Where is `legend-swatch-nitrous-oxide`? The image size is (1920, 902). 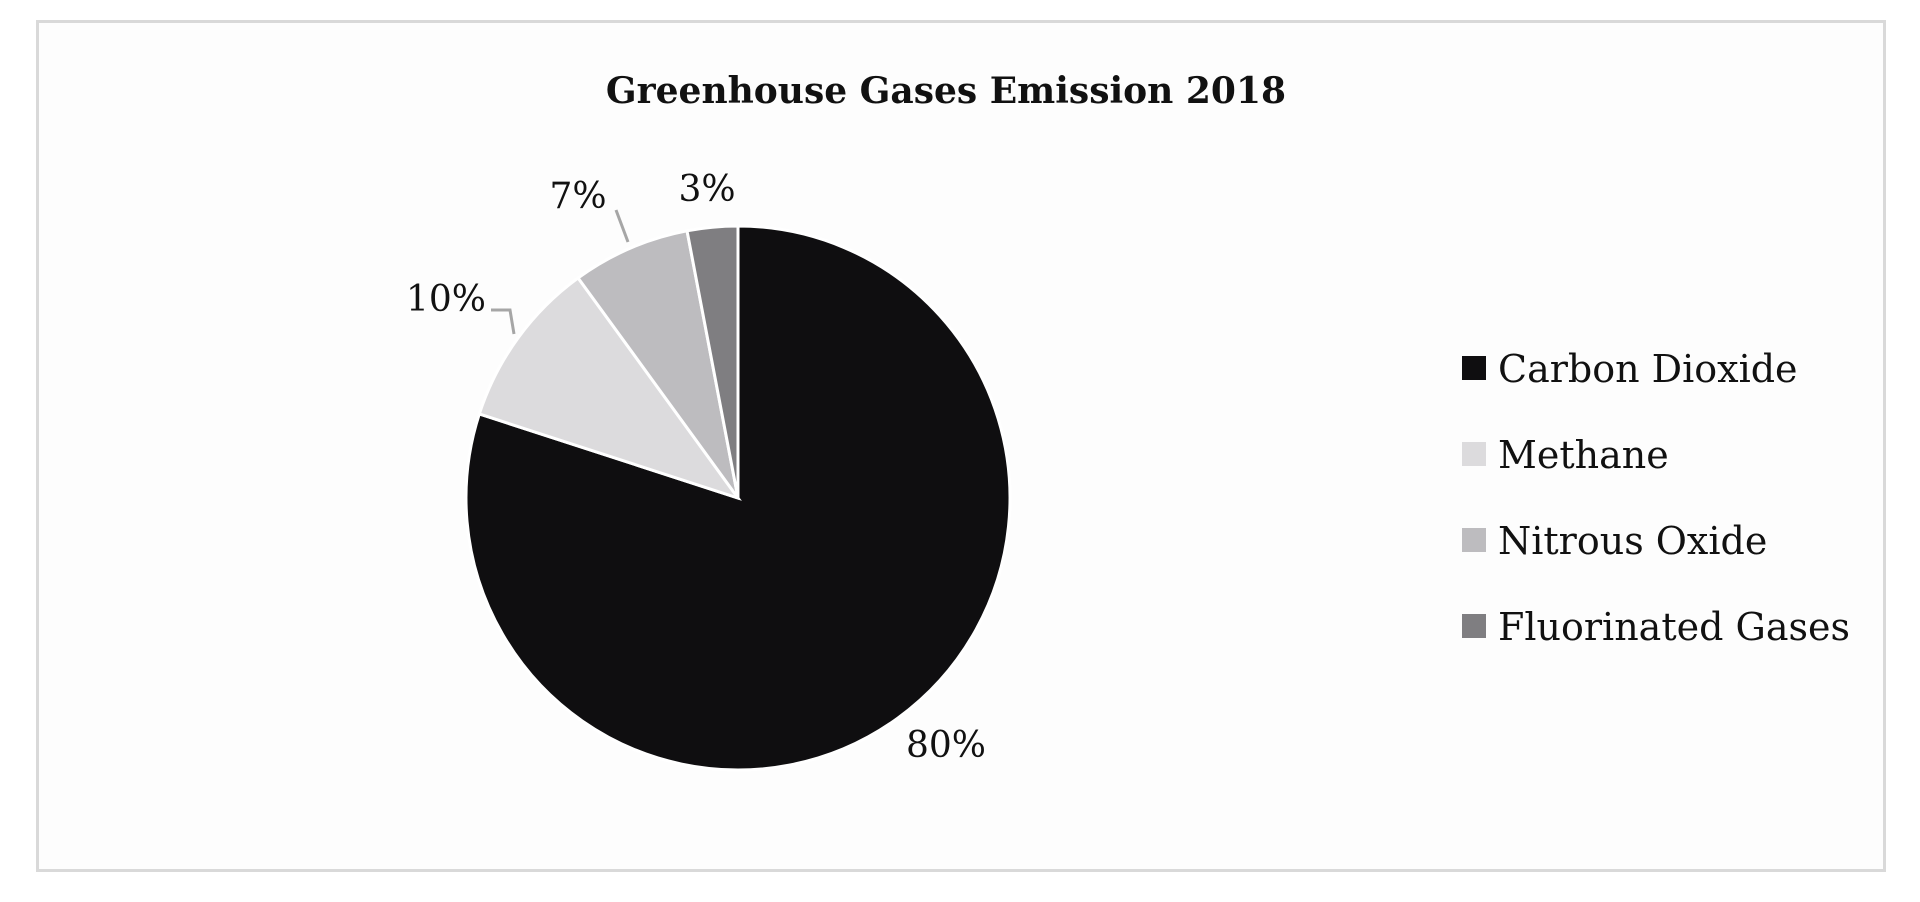
legend-swatch-nitrous-oxide is located at coordinates (1474, 540).